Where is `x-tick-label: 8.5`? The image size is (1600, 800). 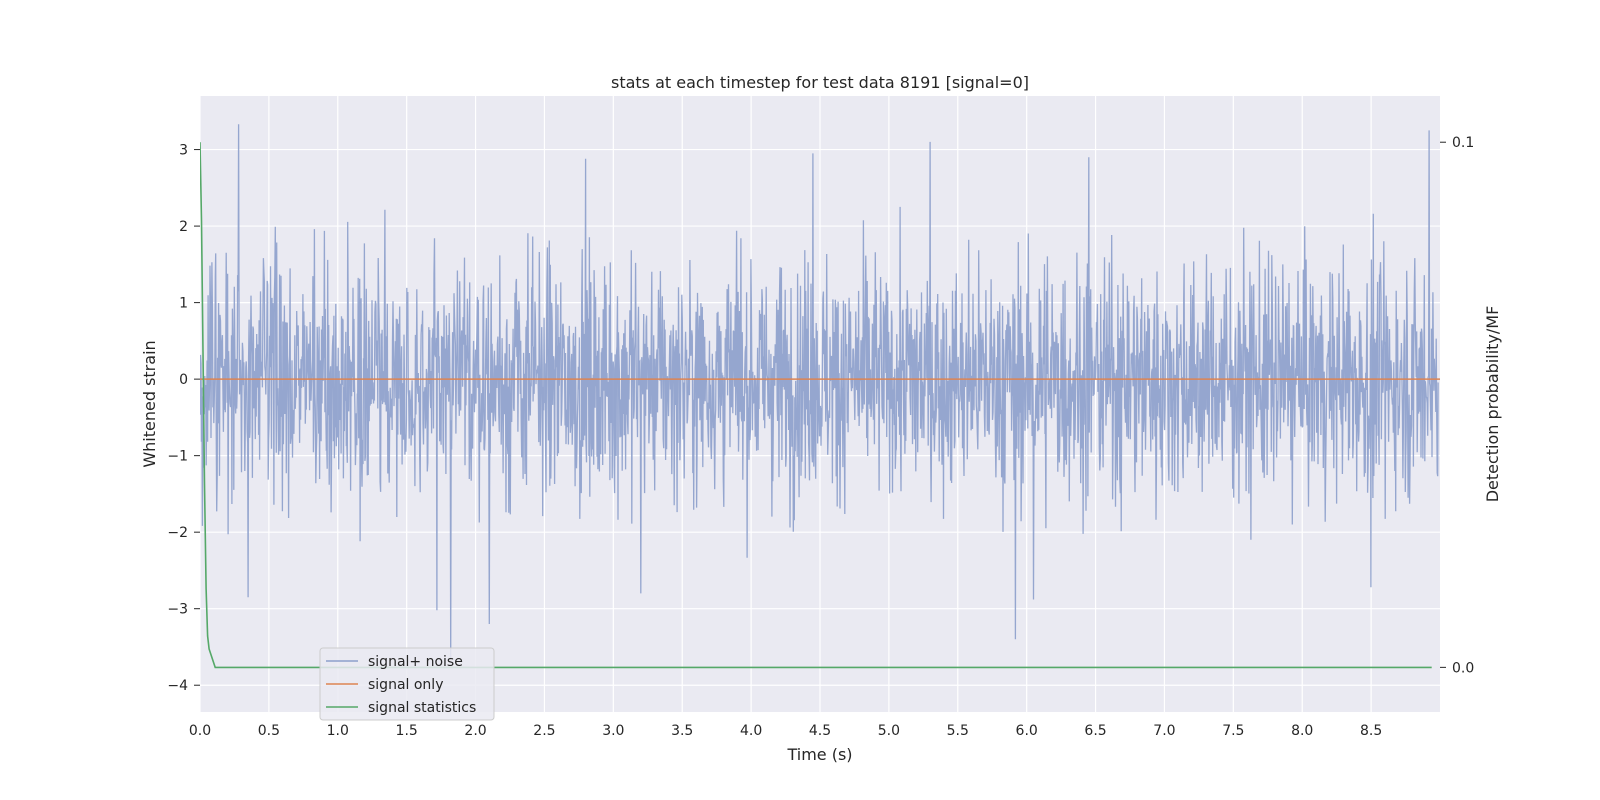 x-tick-label: 8.5 is located at coordinates (1371, 731).